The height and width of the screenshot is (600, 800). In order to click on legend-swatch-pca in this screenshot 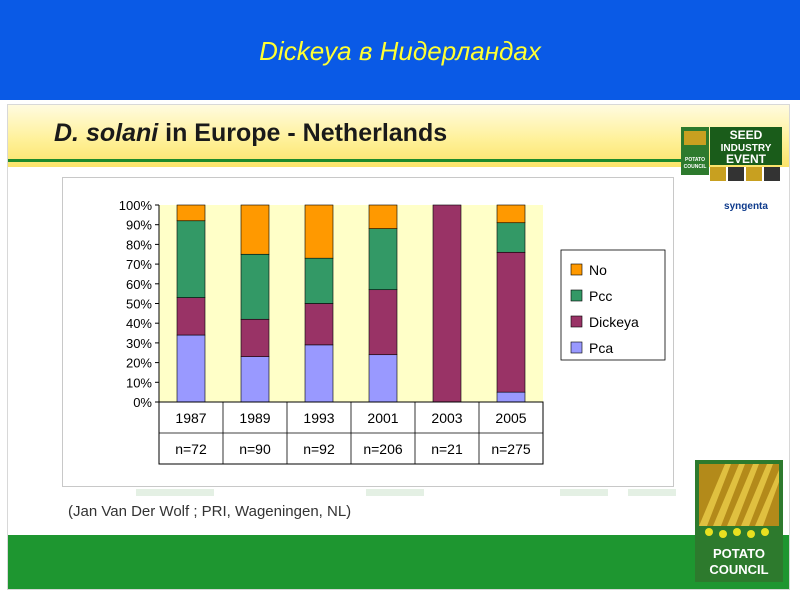, I will do `click(576, 347)`.